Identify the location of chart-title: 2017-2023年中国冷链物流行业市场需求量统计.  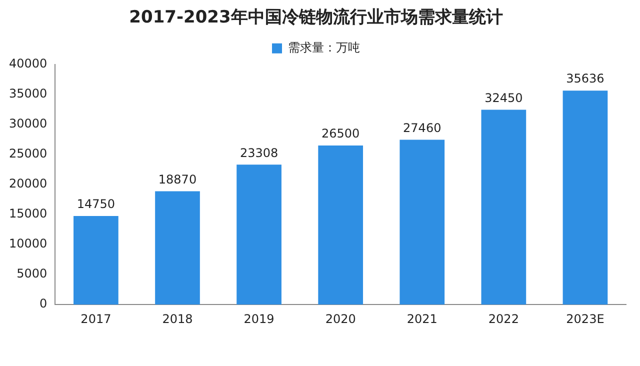
(316, 18).